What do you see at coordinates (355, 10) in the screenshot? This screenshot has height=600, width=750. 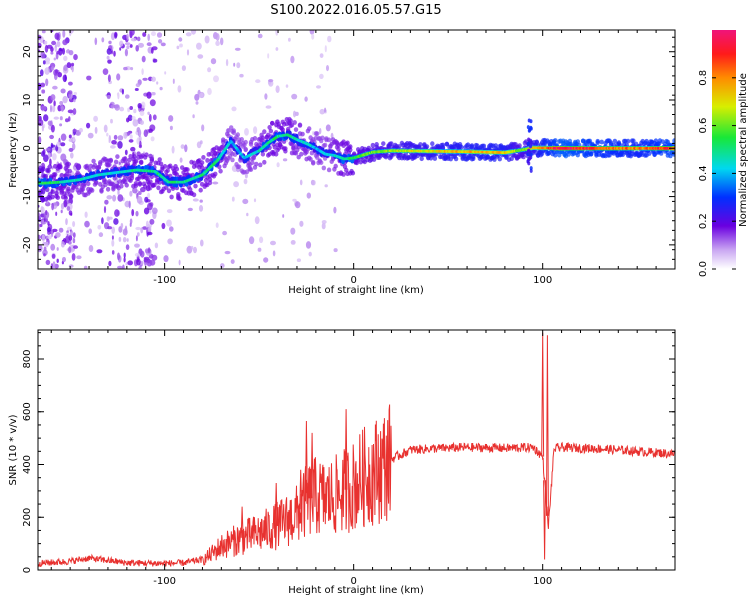 I see `figure-title: S100.2022.016.05.57.G15` at bounding box center [355, 10].